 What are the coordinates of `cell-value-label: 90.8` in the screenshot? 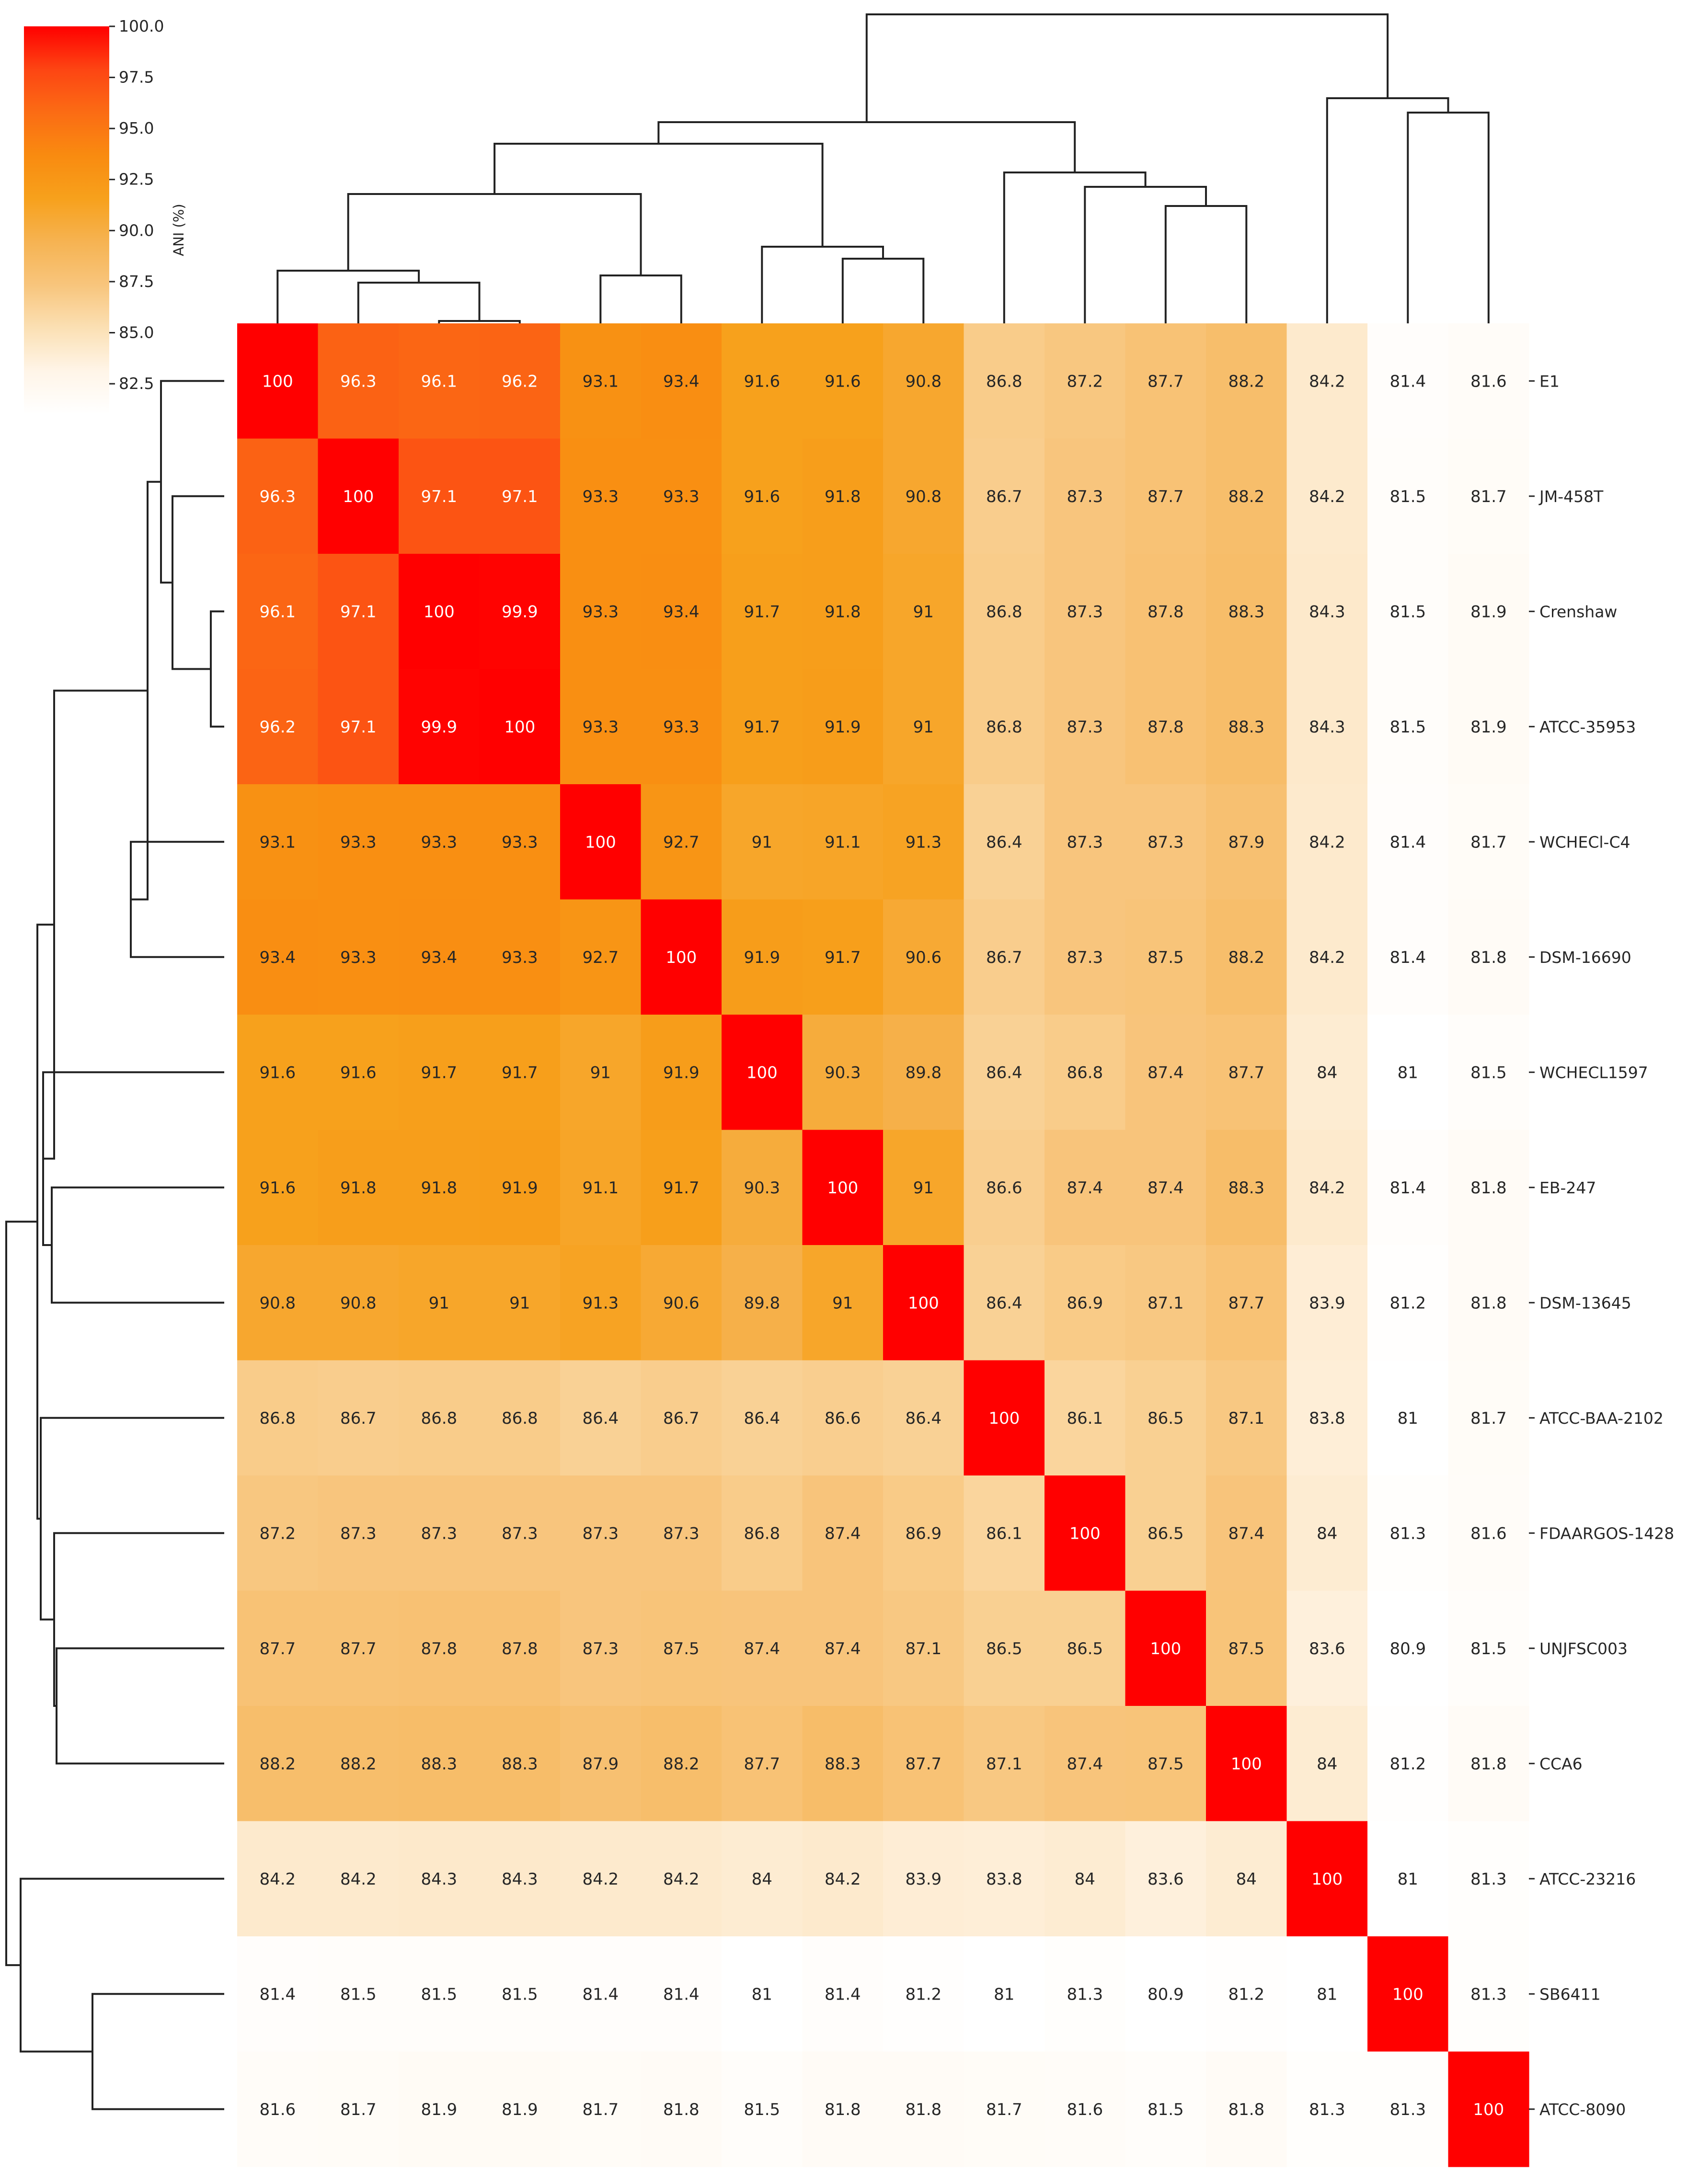 It's located at (358, 1303).